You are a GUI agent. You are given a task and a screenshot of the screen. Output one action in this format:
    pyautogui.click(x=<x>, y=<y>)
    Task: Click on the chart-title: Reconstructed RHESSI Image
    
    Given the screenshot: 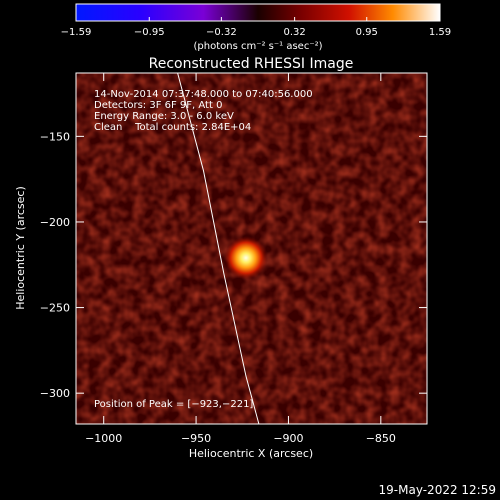 What is the action you would take?
    pyautogui.click(x=251, y=64)
    